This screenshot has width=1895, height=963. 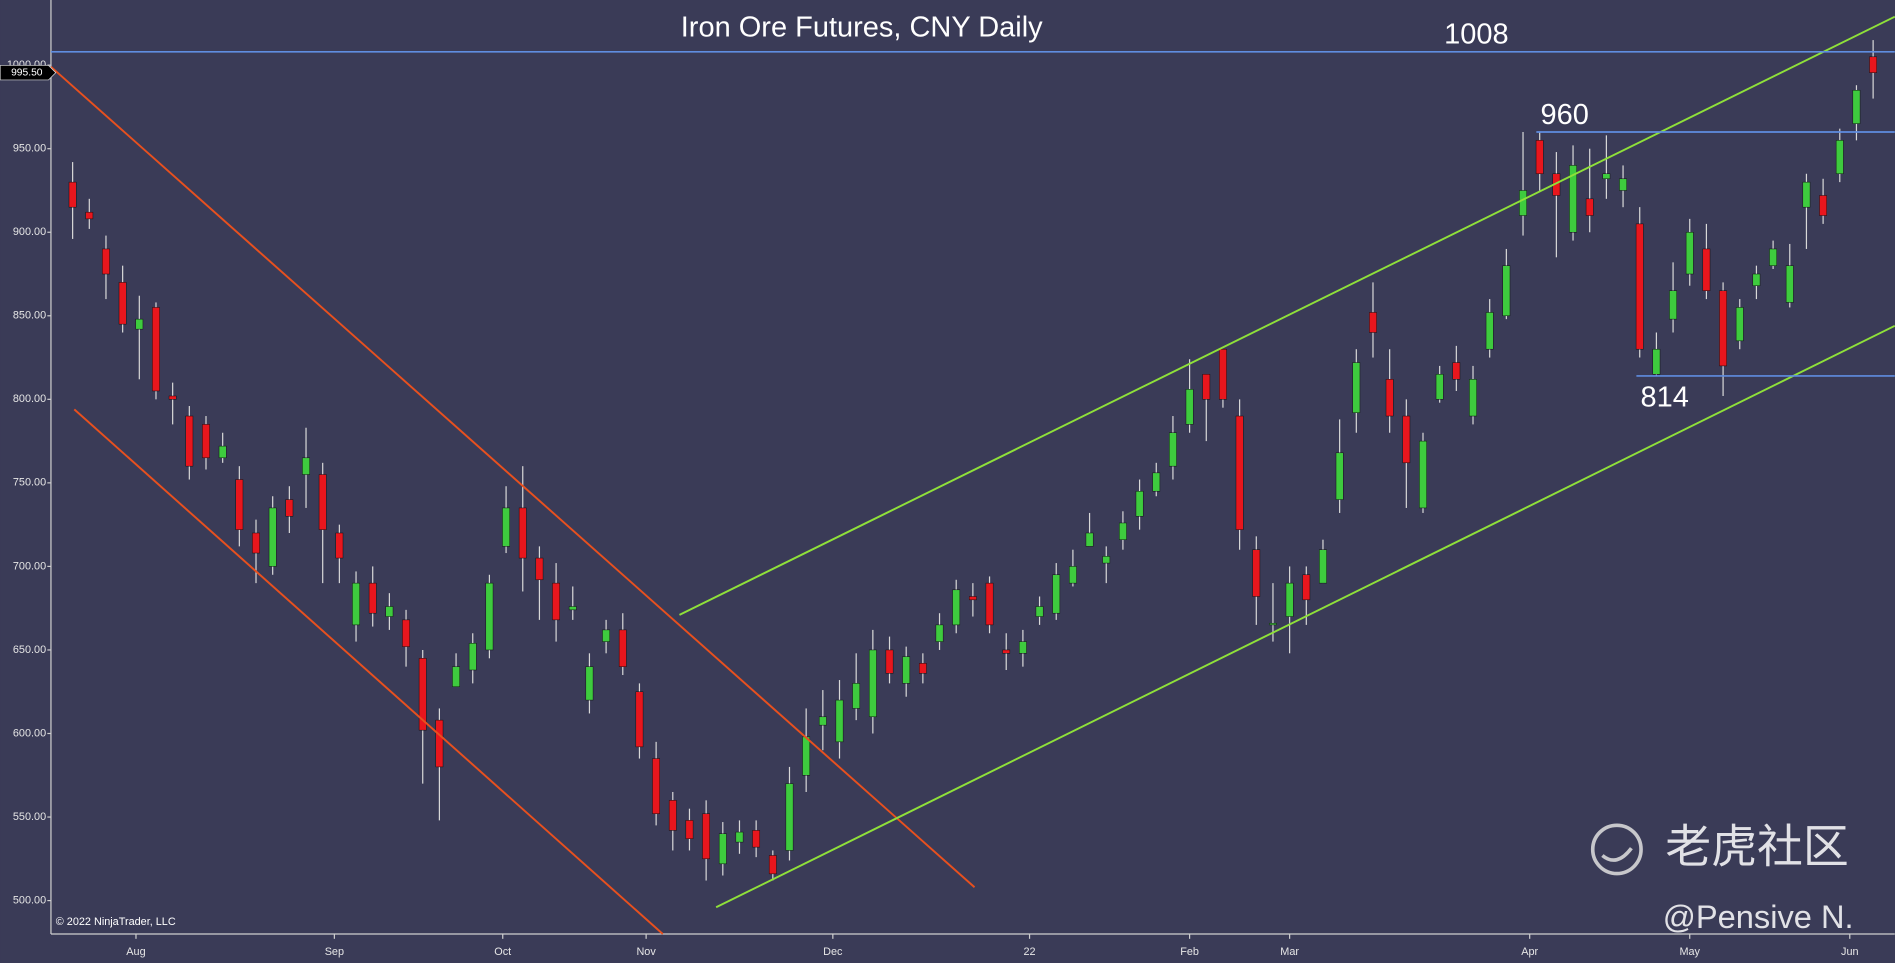 I want to click on x-tick-label: Jun, so click(x=1850, y=952).